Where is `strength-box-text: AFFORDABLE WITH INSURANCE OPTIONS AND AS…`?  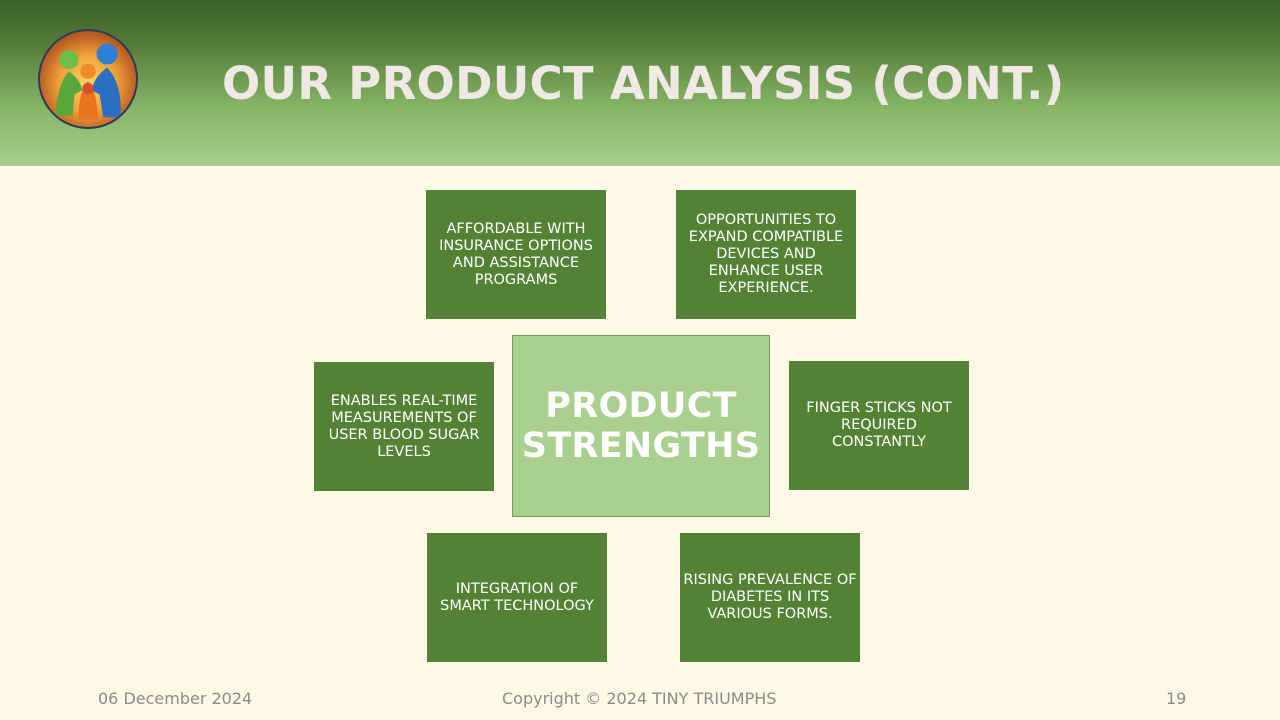
strength-box-text: AFFORDABLE WITH INSURANCE OPTIONS AND AS… is located at coordinates (516, 254).